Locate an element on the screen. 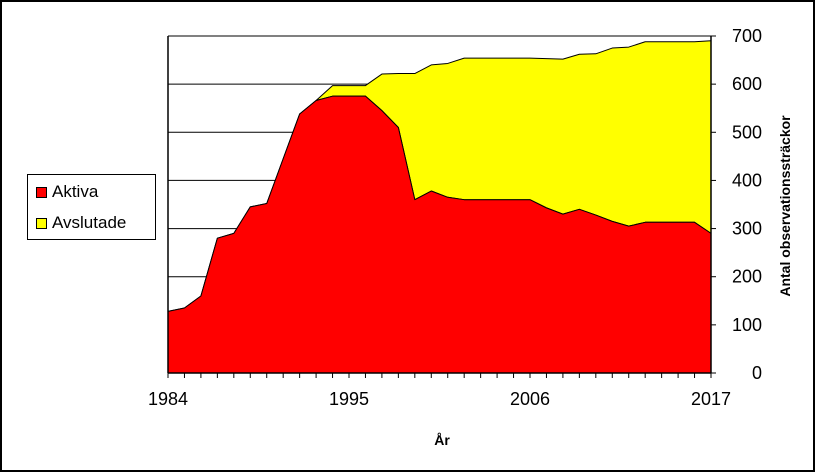 Image resolution: width=815 pixels, height=472 pixels. y-tick-label-0: 0 is located at coordinates (757, 373).